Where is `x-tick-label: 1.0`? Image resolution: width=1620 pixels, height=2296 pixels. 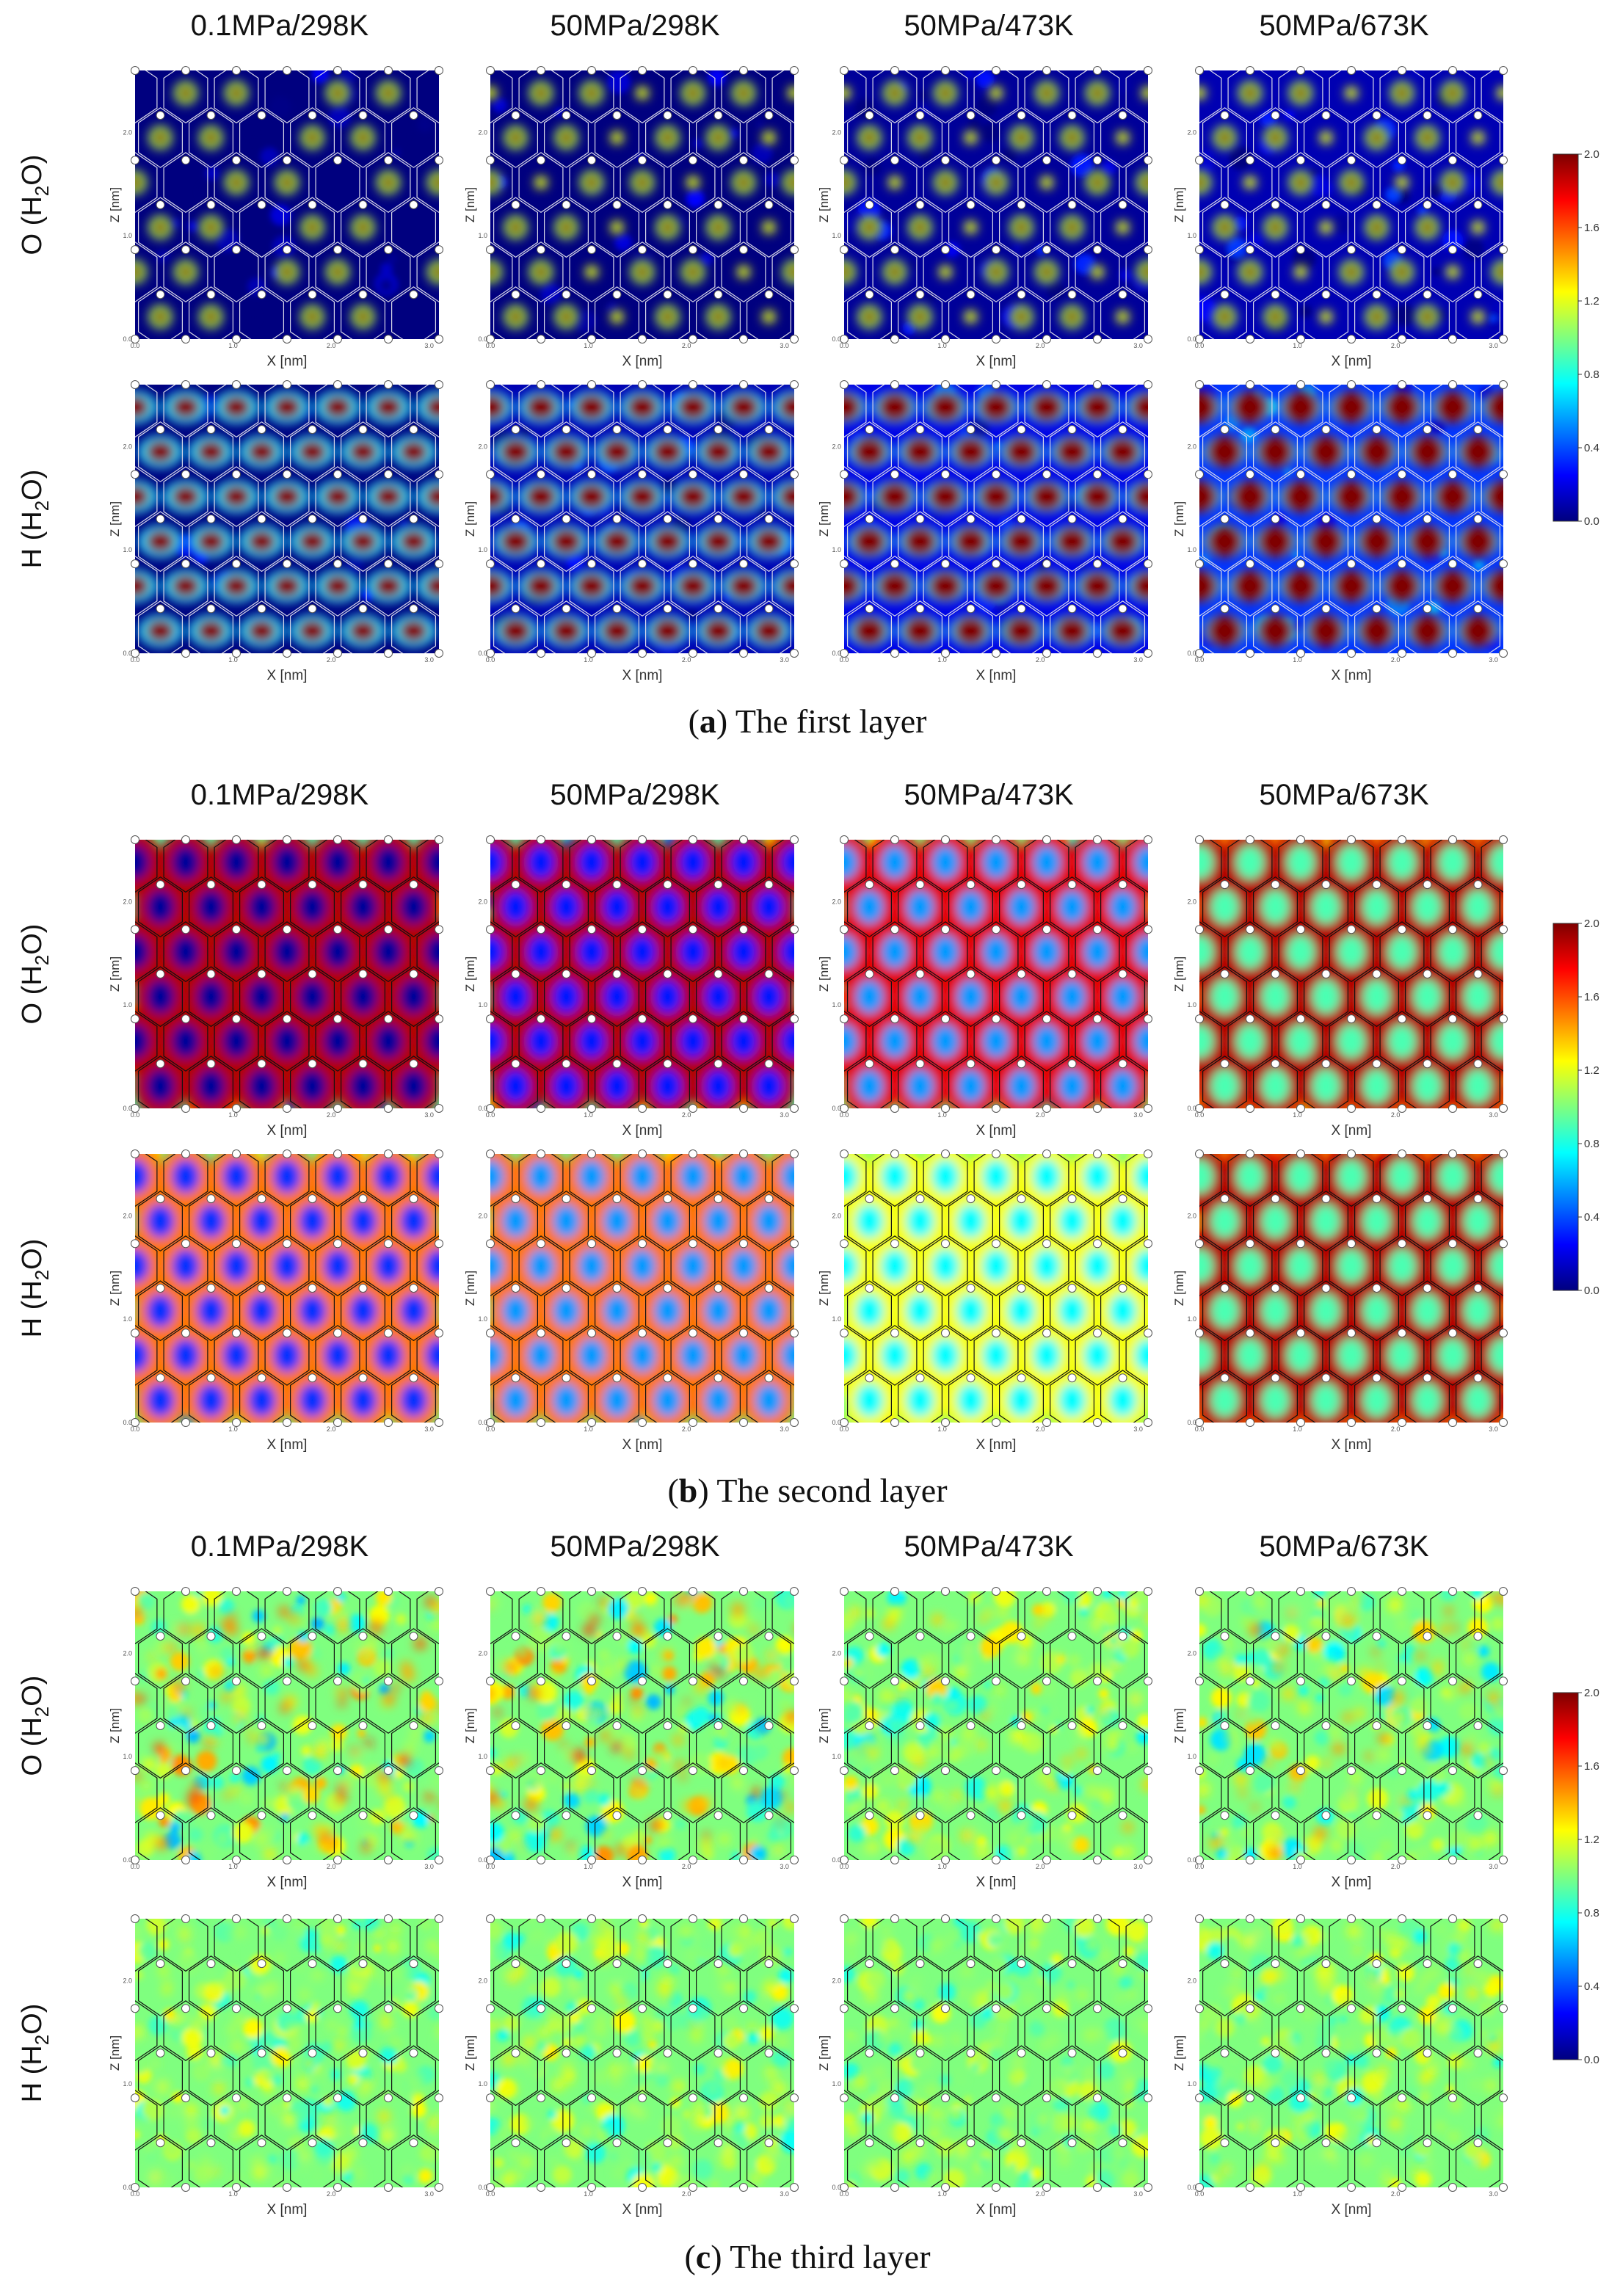 x-tick-label: 1.0 is located at coordinates (233, 1115).